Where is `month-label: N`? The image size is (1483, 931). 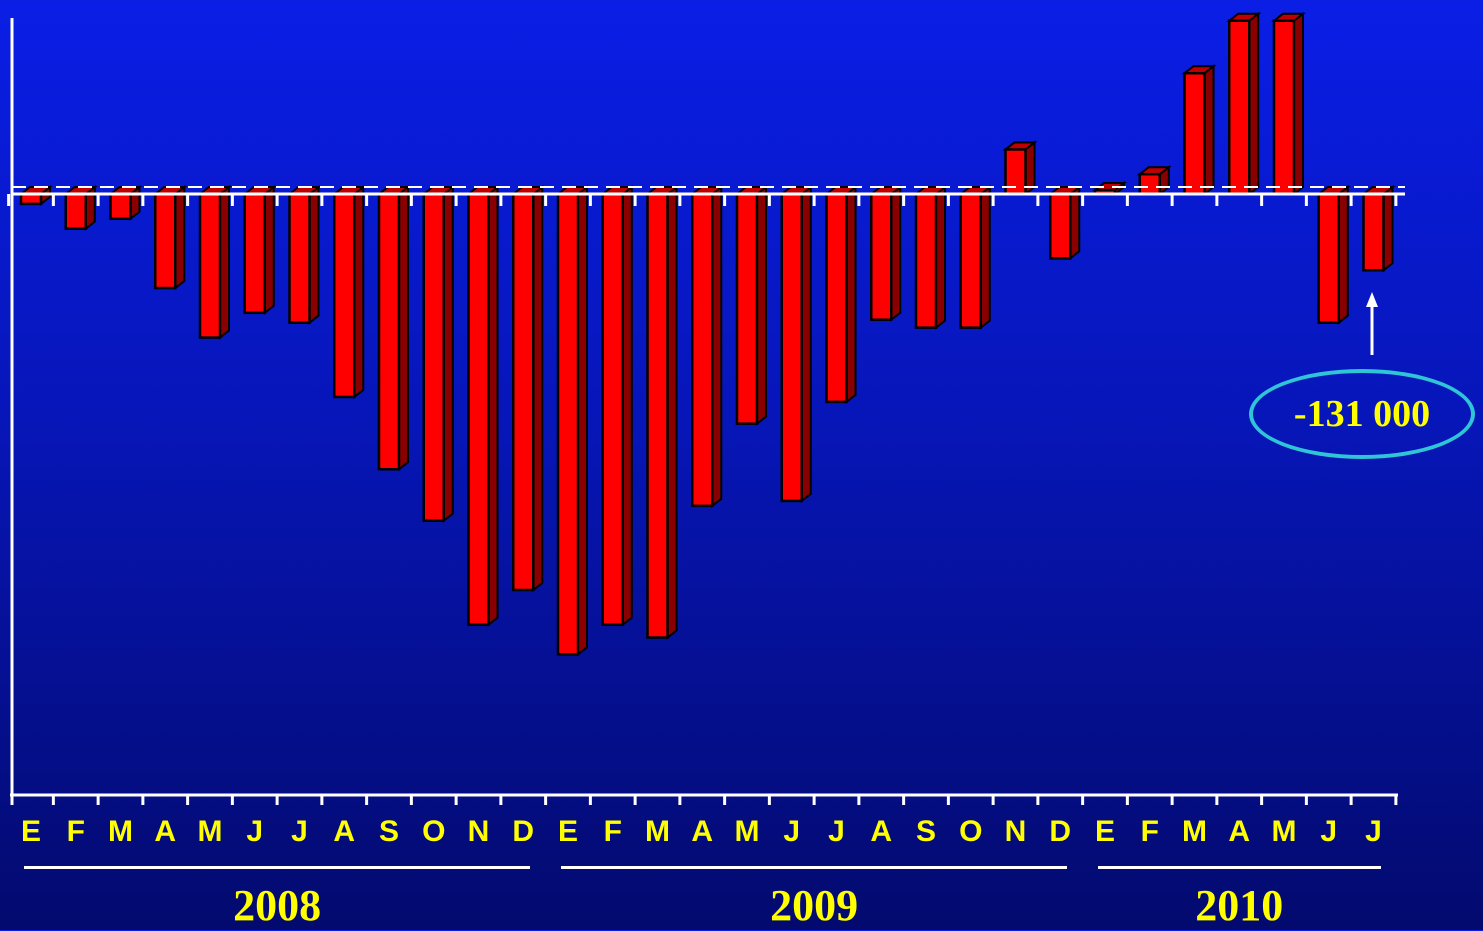
month-label: N is located at coordinates (478, 831).